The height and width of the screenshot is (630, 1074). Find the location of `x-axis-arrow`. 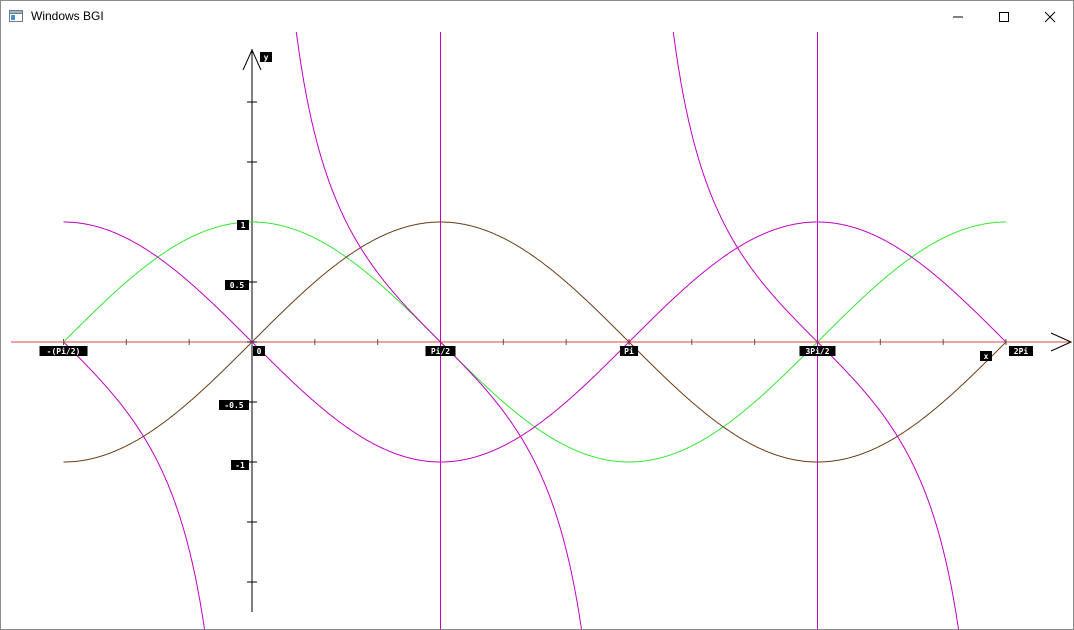

x-axis-arrow is located at coordinates (1061, 342).